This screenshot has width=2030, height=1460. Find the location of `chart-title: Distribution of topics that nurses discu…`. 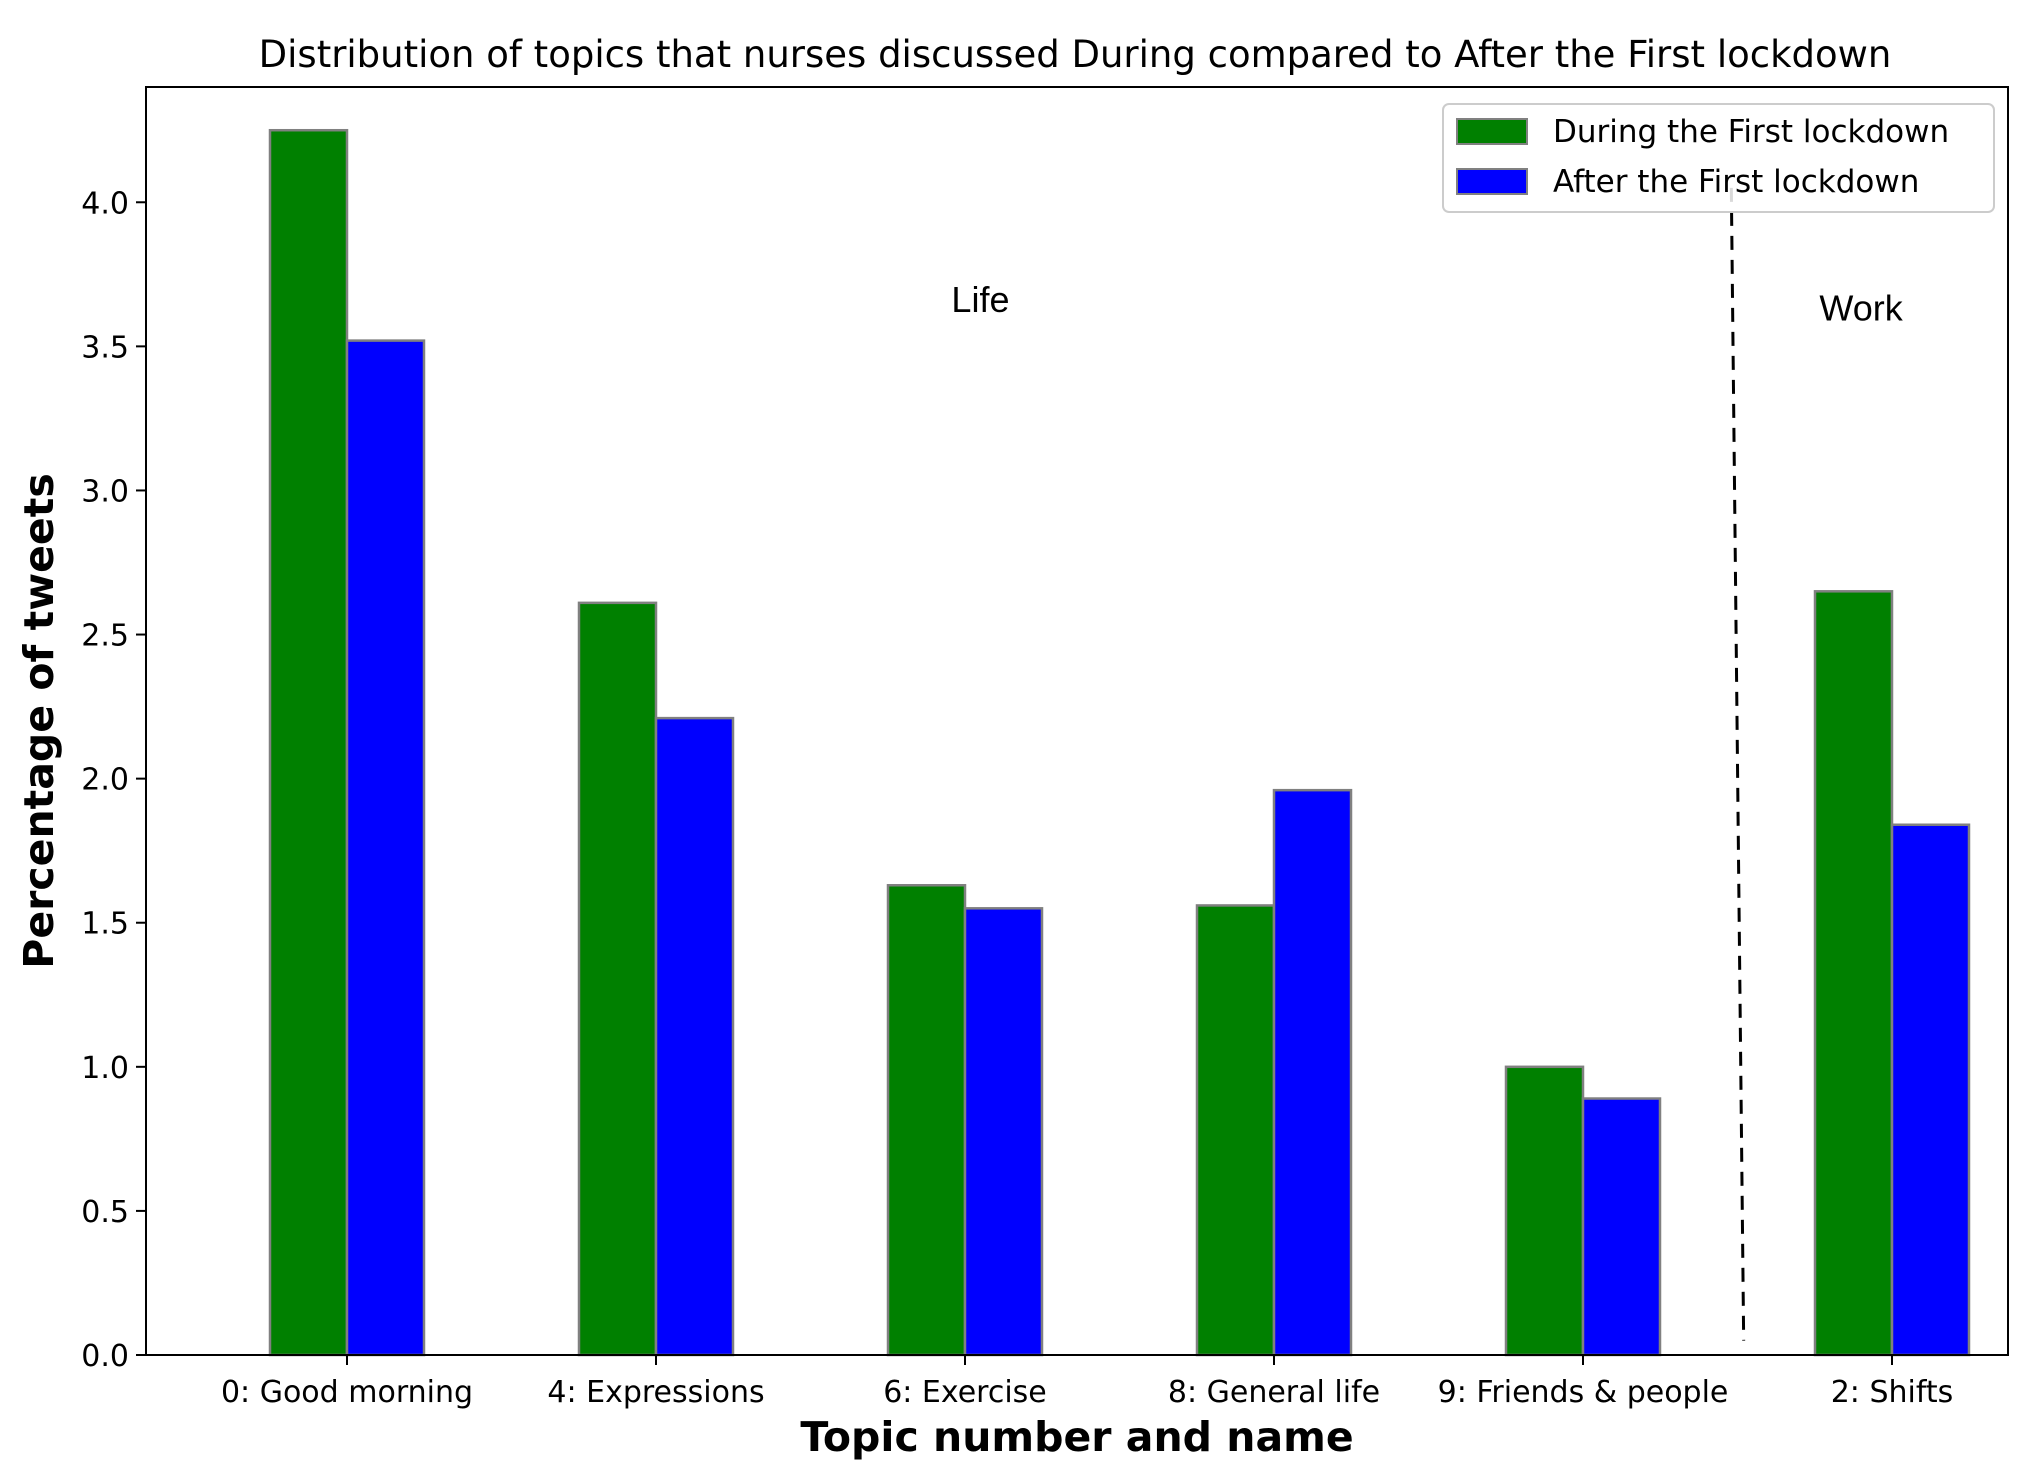

chart-title: Distribution of topics that nurses discu… is located at coordinates (1075, 54).